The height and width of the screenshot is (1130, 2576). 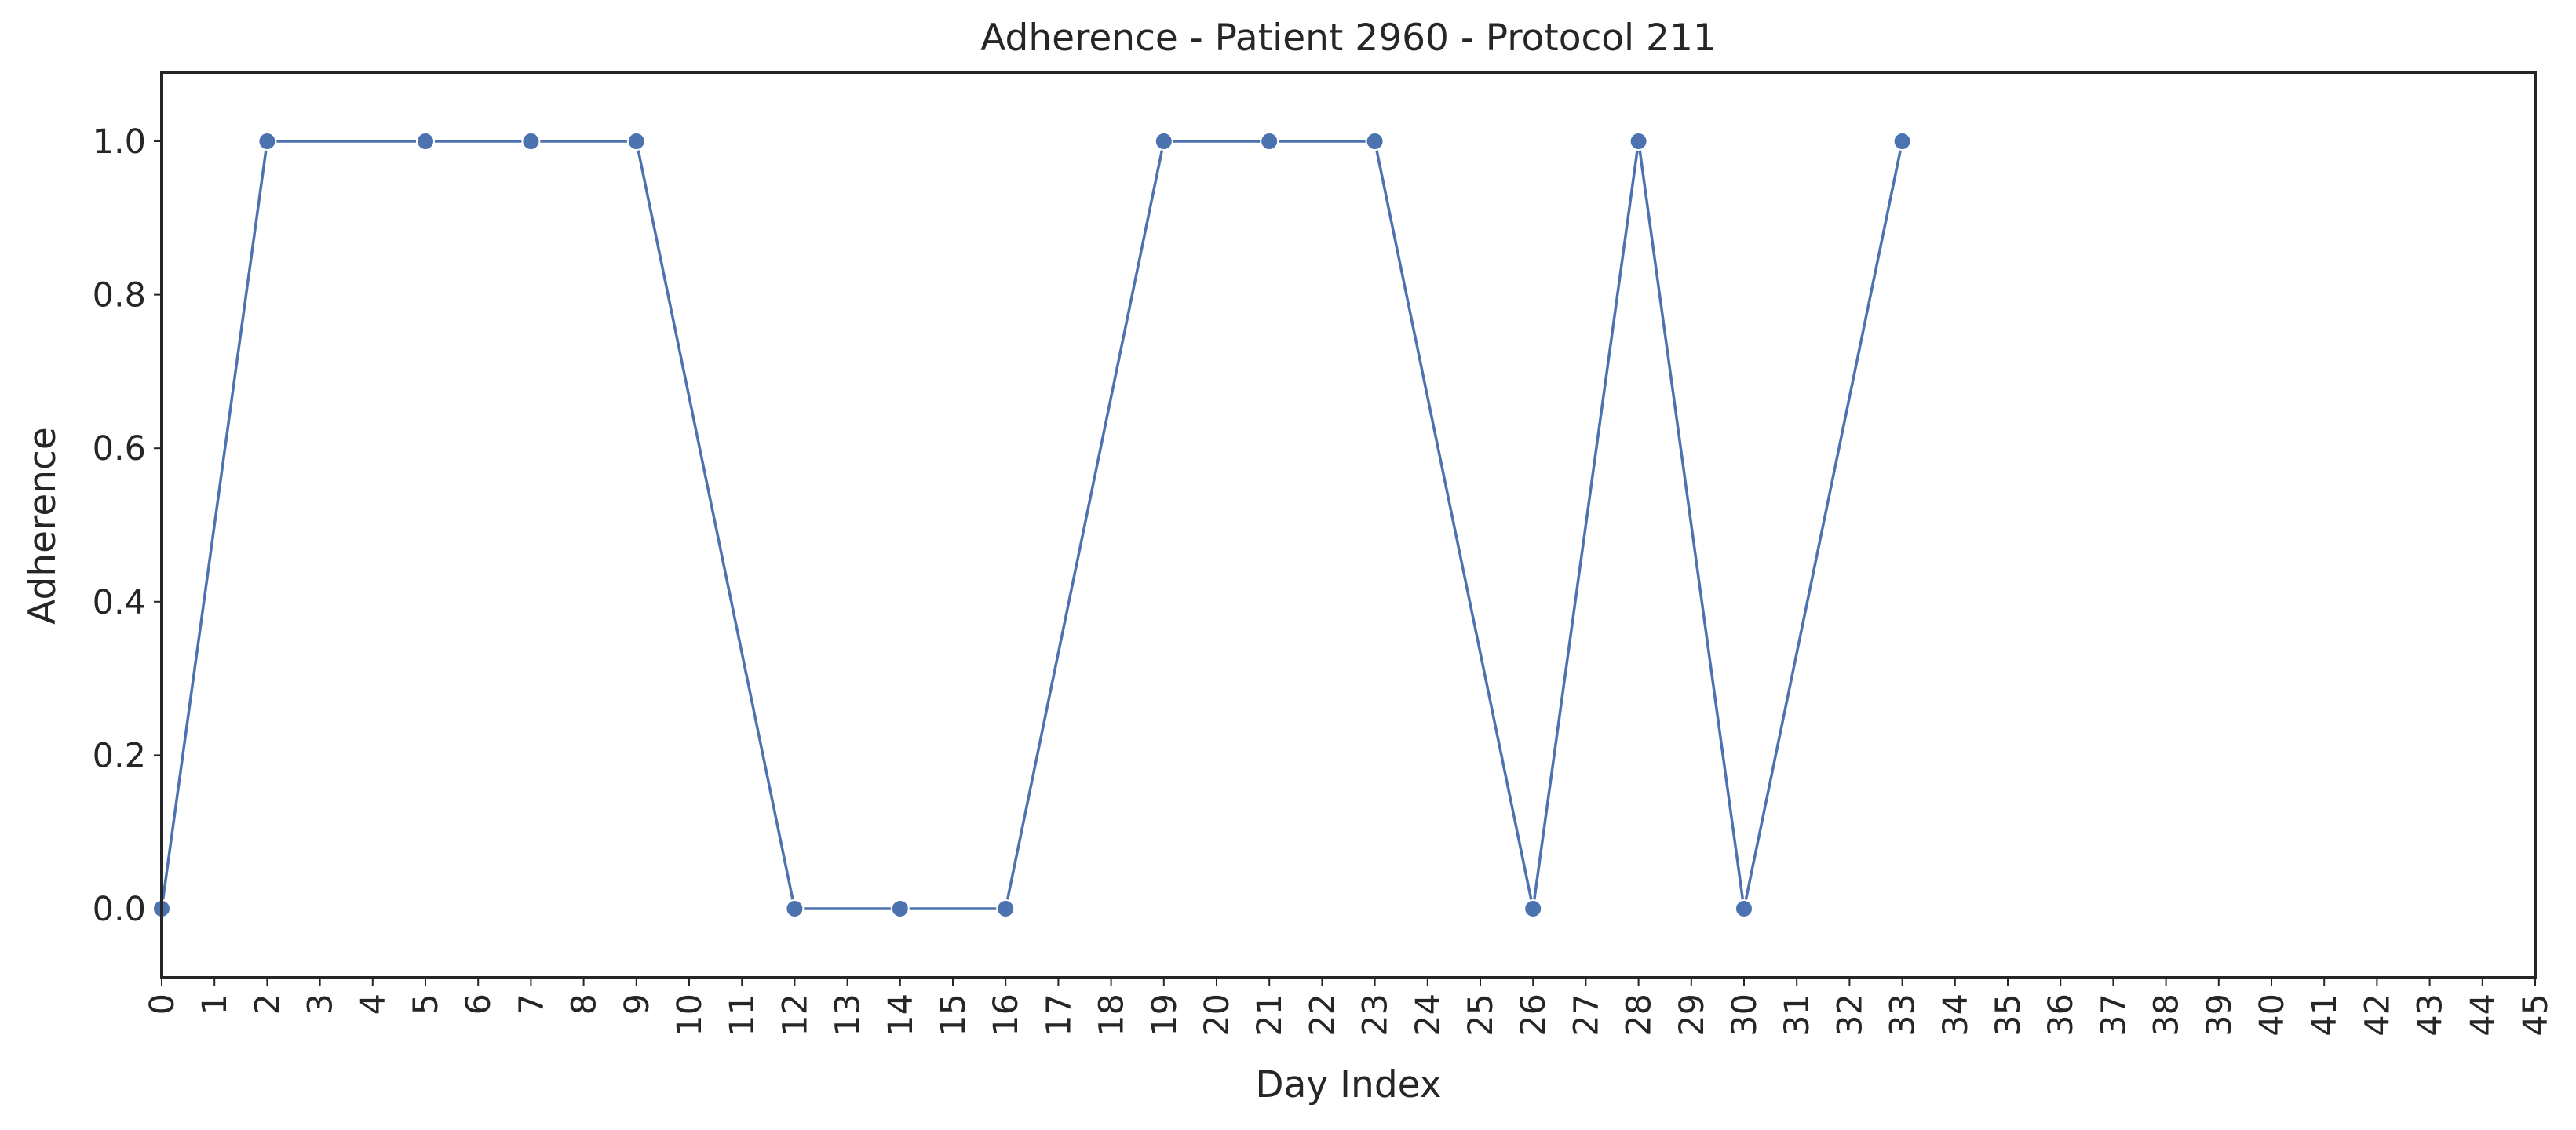 What do you see at coordinates (478, 1004) in the screenshot?
I see `x-tick-label: 6` at bounding box center [478, 1004].